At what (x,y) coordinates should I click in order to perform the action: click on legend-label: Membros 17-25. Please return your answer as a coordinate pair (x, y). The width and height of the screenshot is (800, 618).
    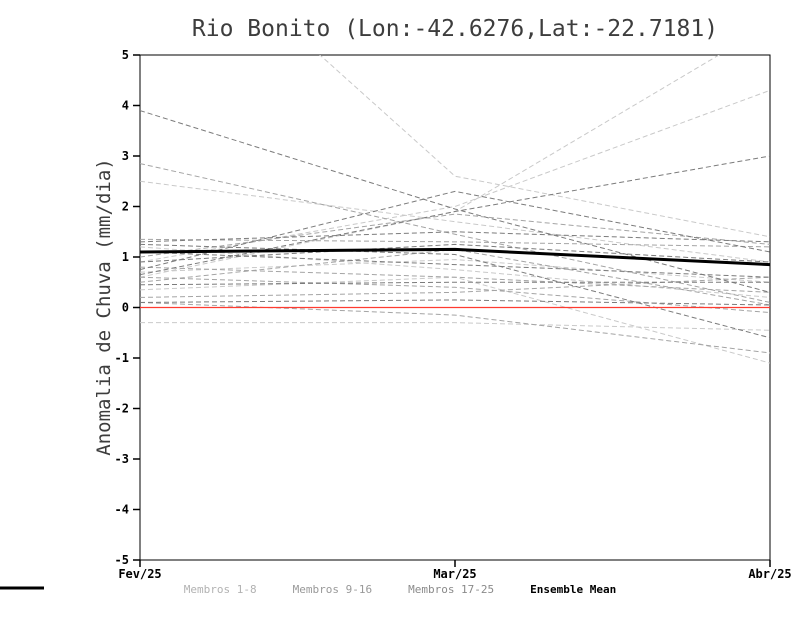
    Looking at the image, I should click on (451, 589).